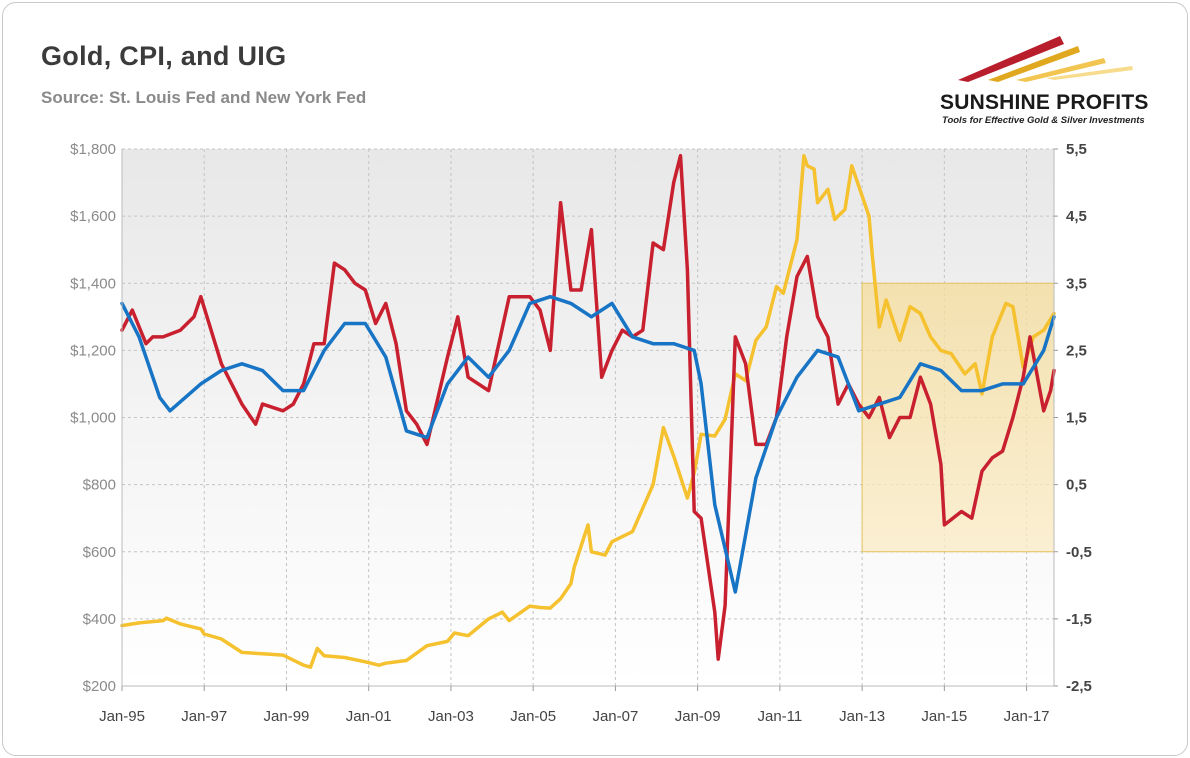 Image resolution: width=1190 pixels, height=758 pixels. What do you see at coordinates (1076, 485) in the screenshot?
I see `y-right-tick-label: 0,5` at bounding box center [1076, 485].